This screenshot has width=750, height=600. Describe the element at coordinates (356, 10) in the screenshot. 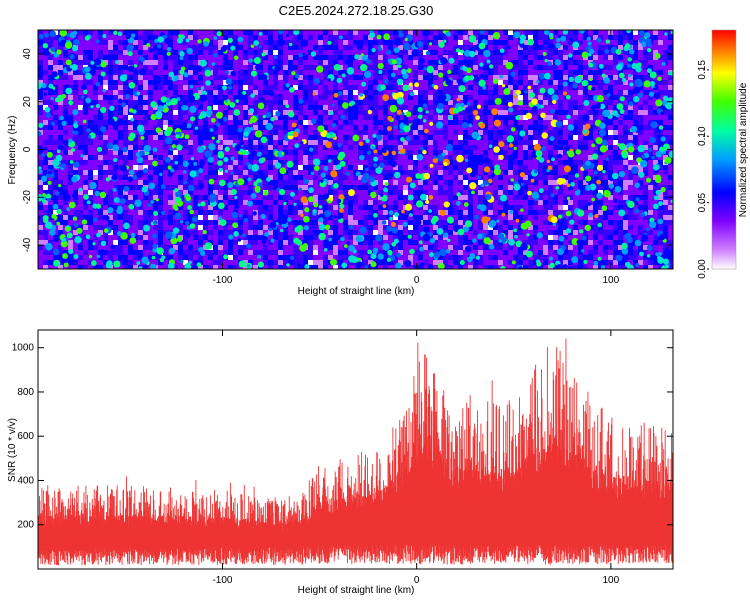

I see `figure-title: C2E5.2024.272.18.25.G30` at that location.